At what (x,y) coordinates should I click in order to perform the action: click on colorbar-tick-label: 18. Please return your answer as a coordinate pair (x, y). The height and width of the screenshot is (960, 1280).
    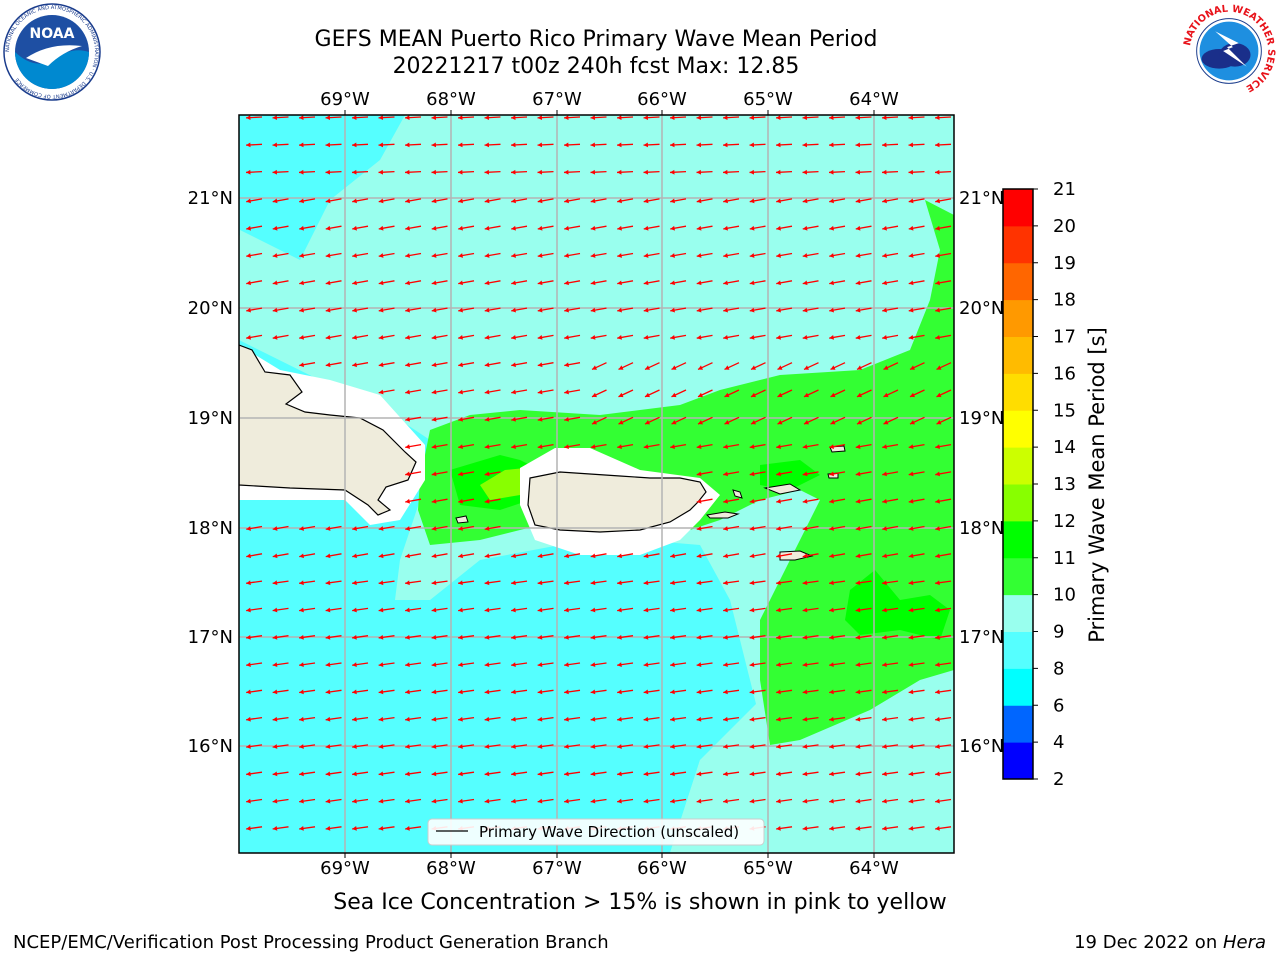
    Looking at the image, I should click on (1064, 300).